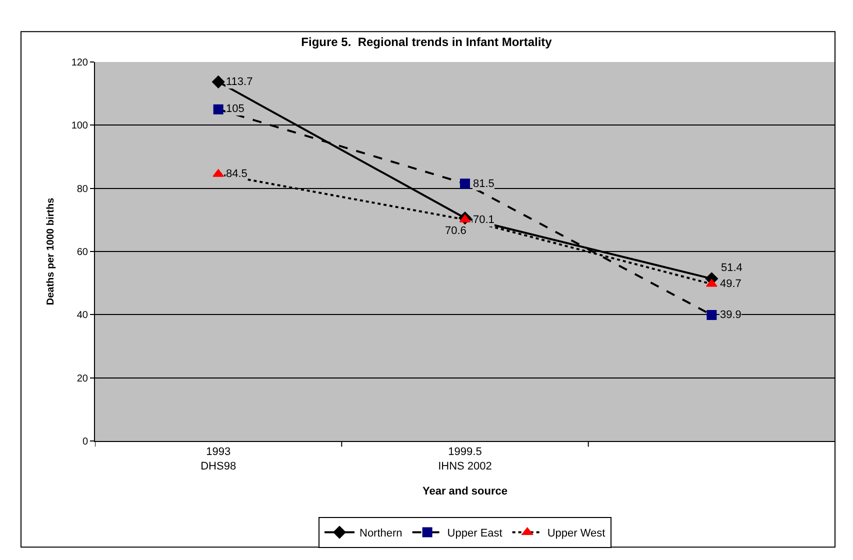 The image size is (853, 560). Describe the element at coordinates (381, 534) in the screenshot. I see `legend-label: Northern` at that location.